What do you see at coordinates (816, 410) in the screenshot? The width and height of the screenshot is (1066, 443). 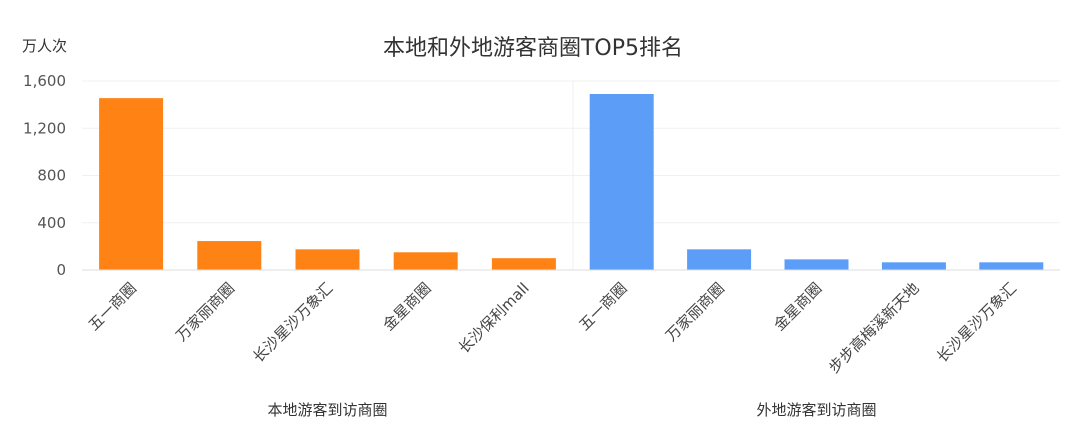 I see `group-label: 外地游客到访商圈` at bounding box center [816, 410].